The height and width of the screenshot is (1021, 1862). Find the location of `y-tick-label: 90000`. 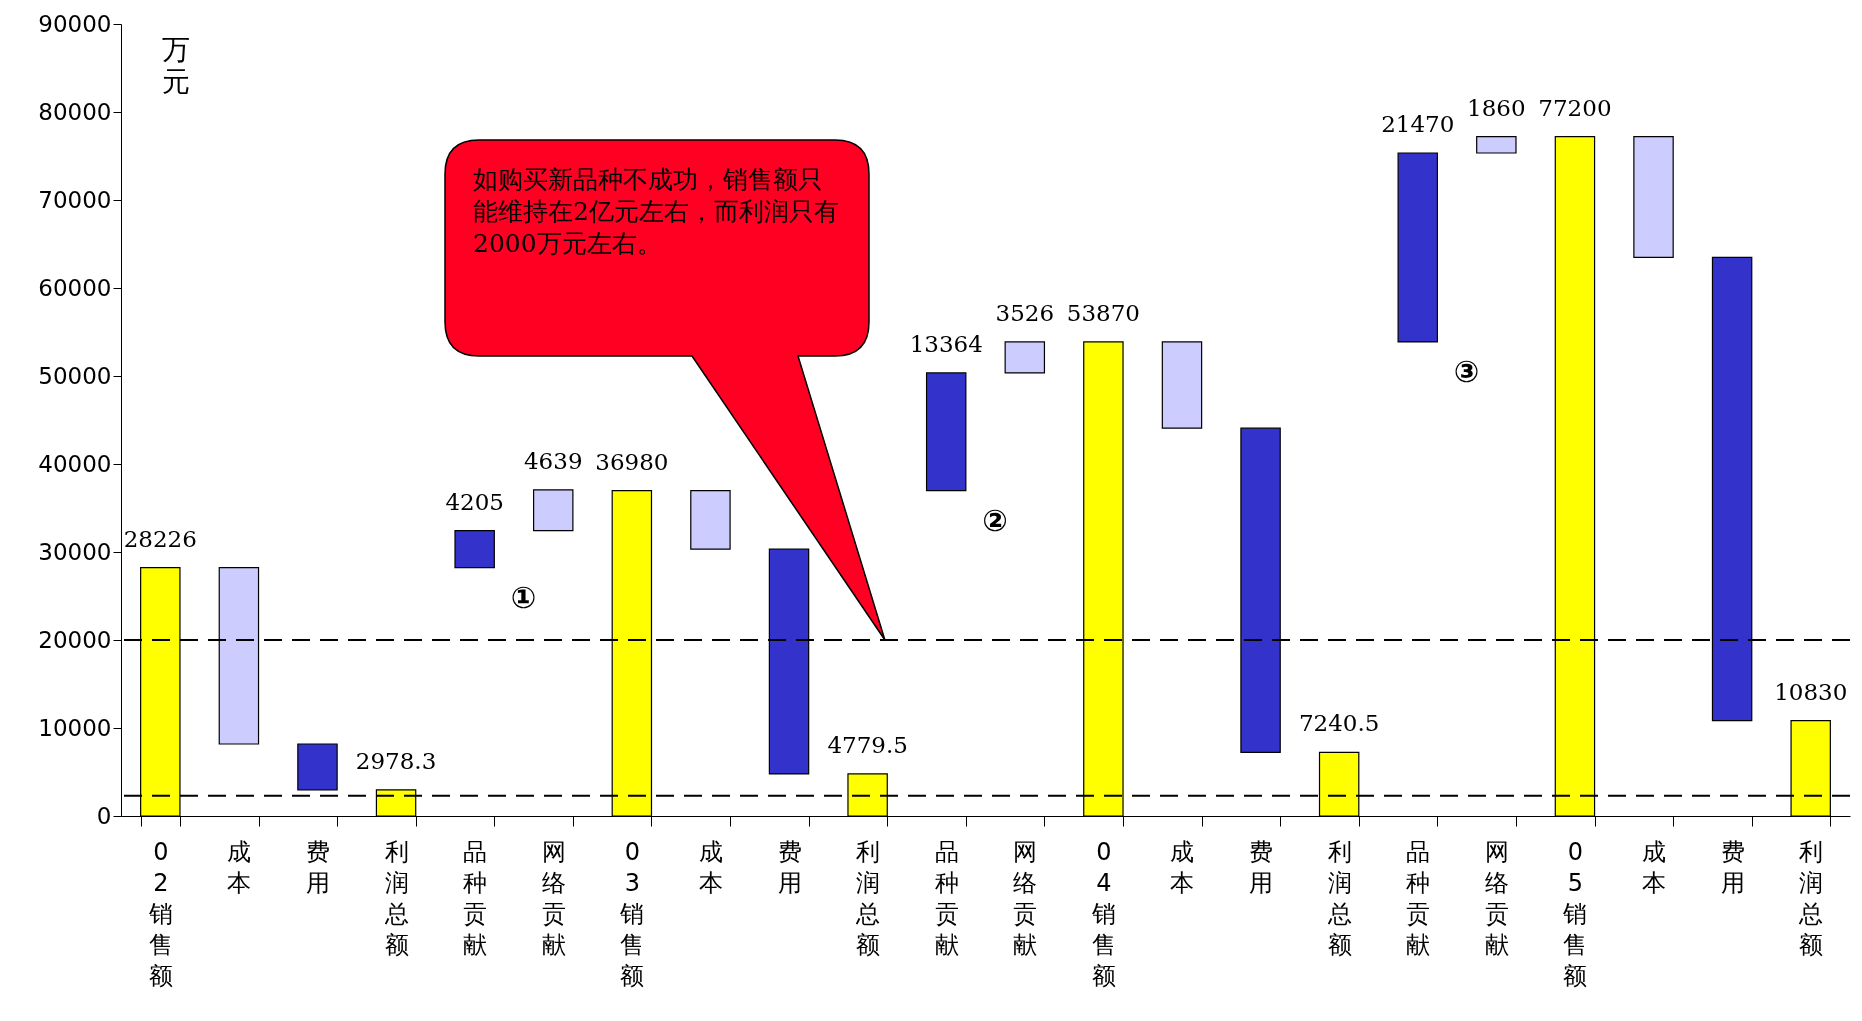

y-tick-label: 90000 is located at coordinates (75, 23).